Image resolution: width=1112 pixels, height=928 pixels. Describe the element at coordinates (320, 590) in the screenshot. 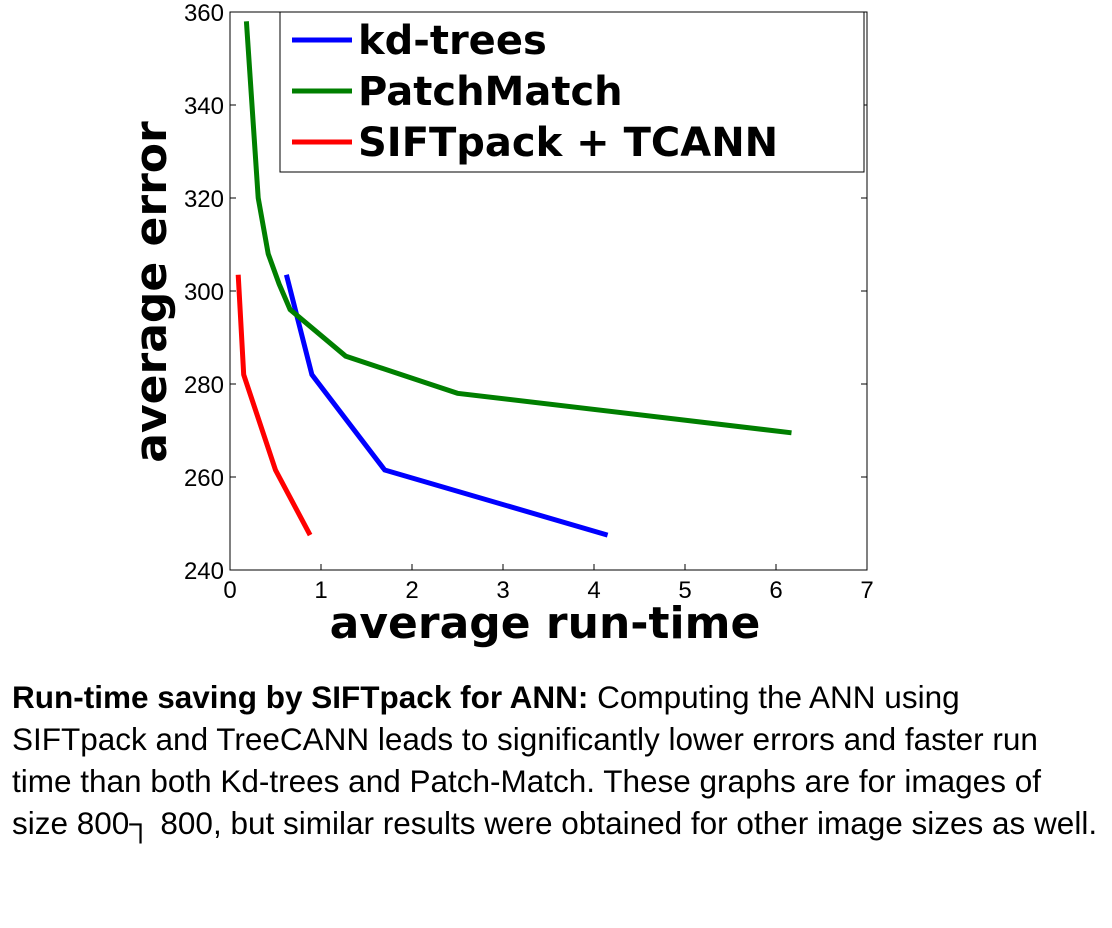

I see `x-tick-label-1: 1` at that location.